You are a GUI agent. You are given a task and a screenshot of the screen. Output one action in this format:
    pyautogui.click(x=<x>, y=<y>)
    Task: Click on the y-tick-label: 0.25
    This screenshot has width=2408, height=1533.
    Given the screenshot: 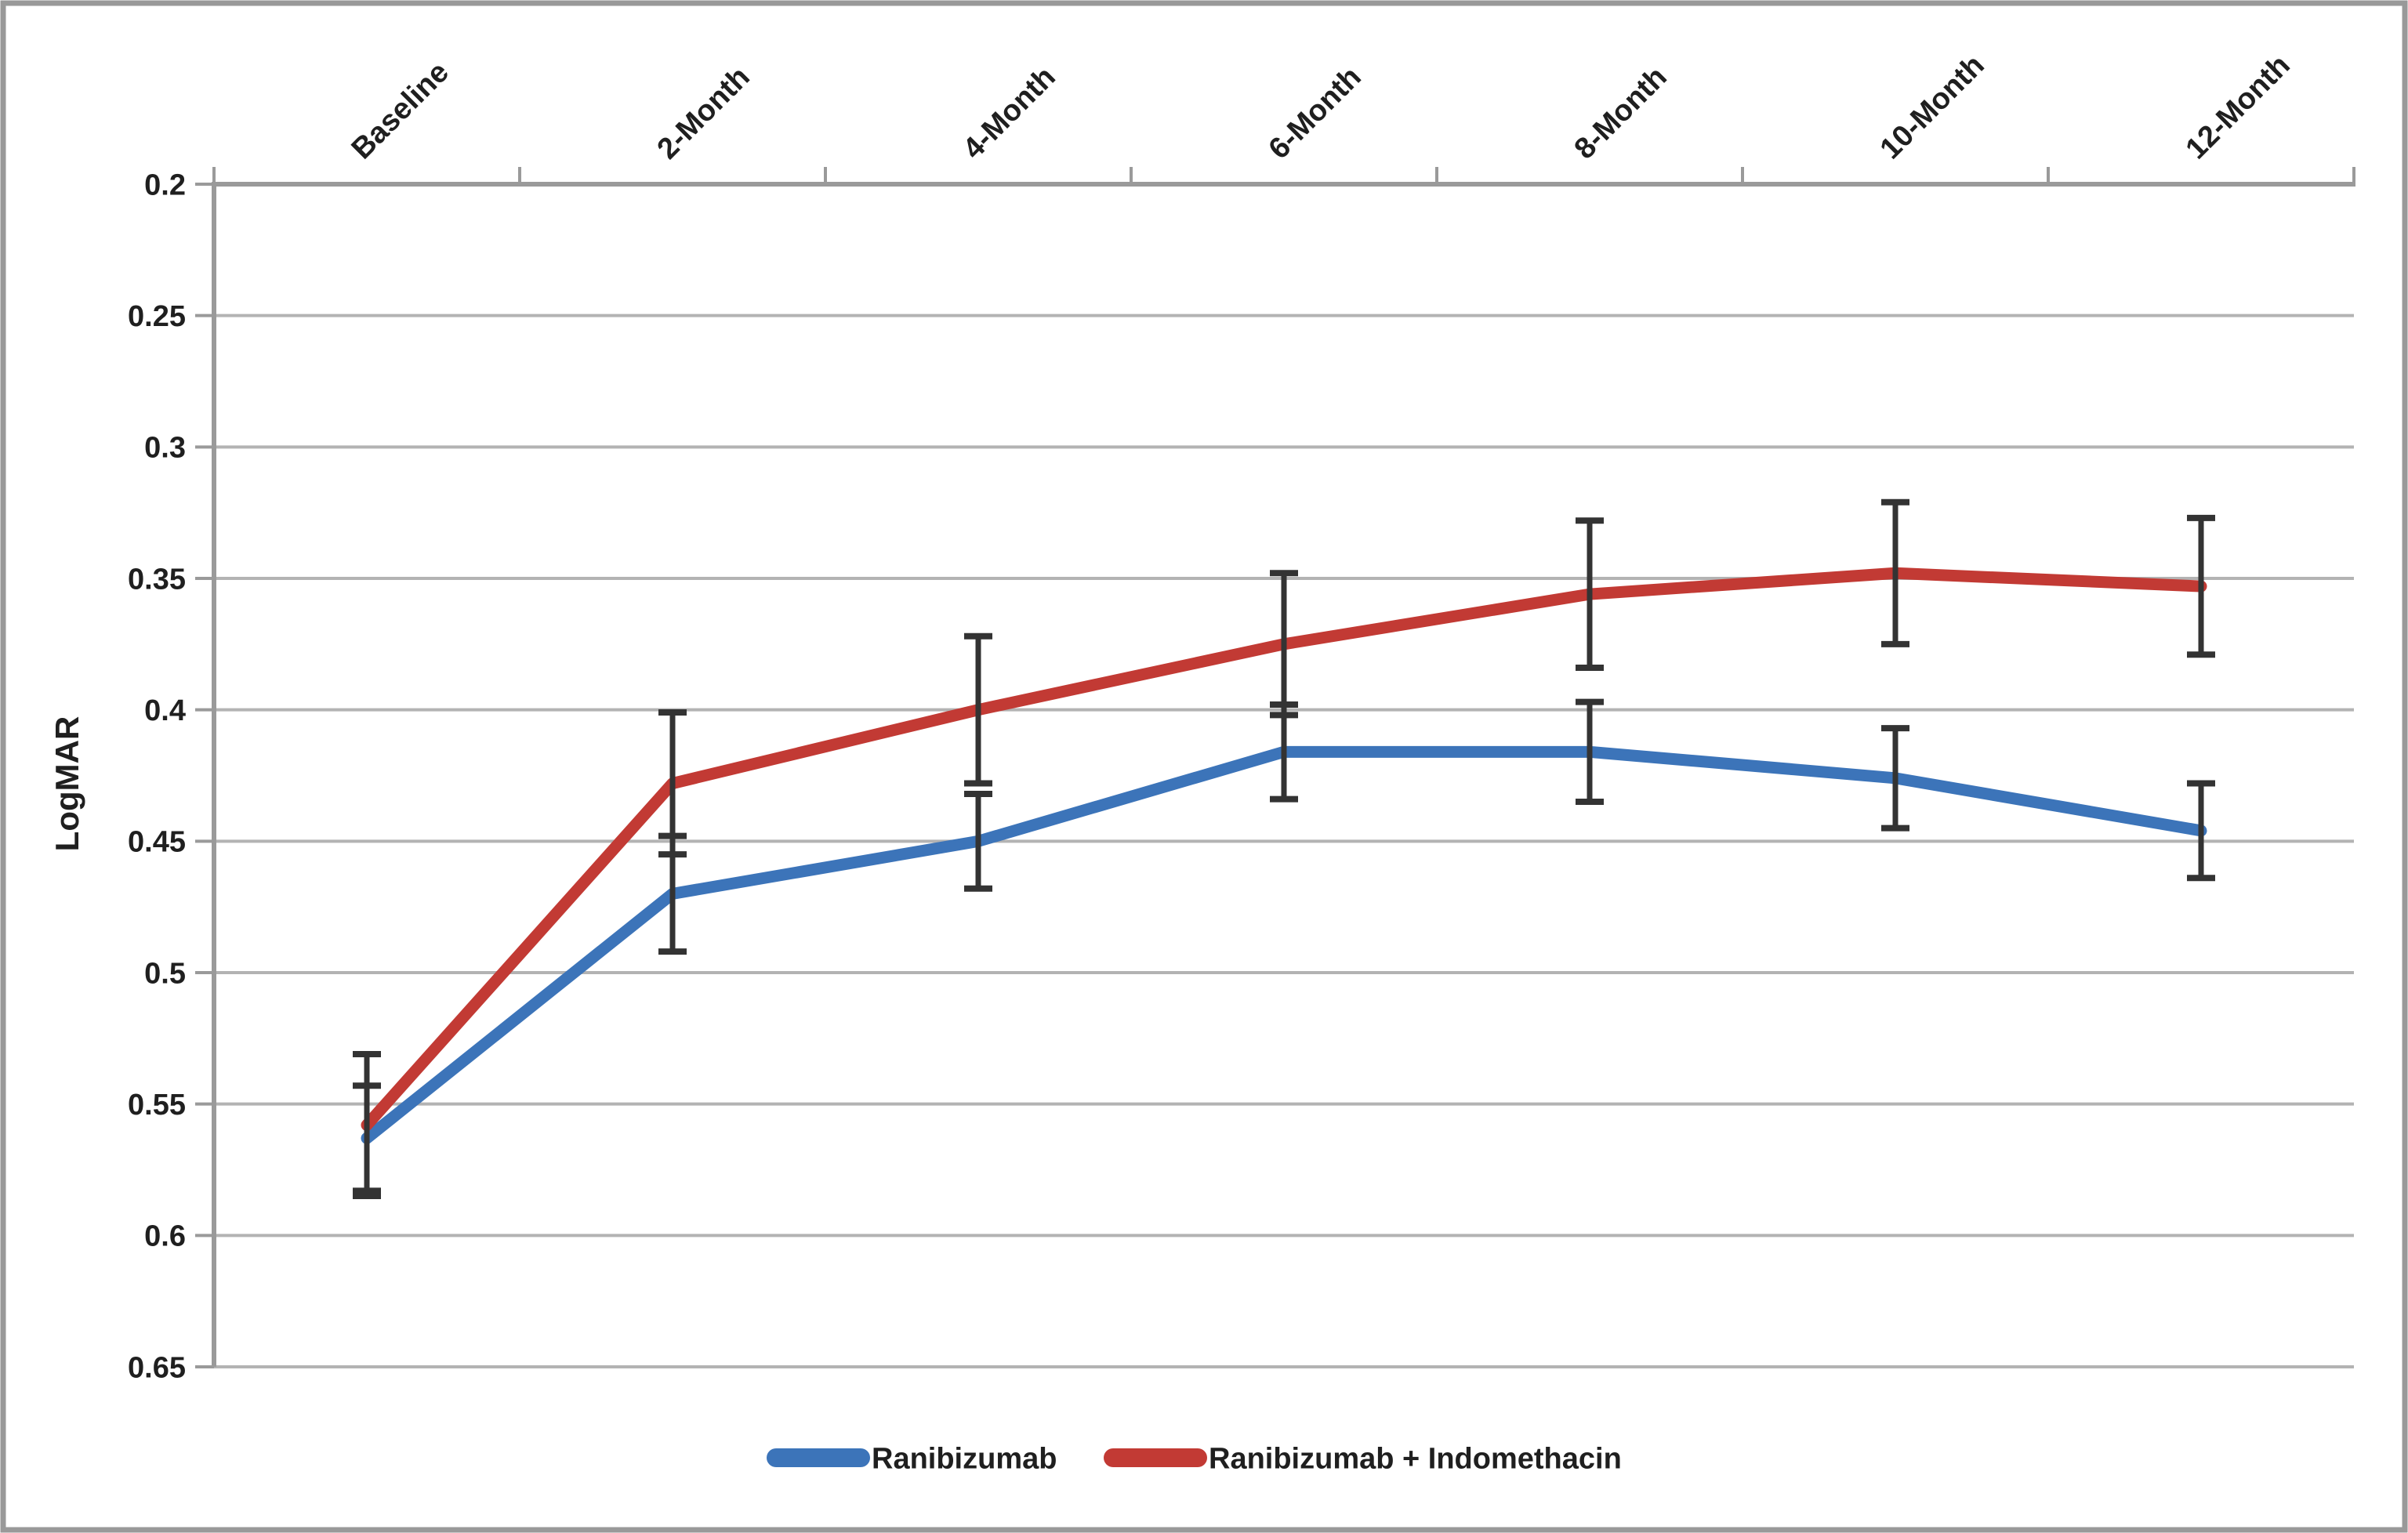 What is the action you would take?
    pyautogui.click(x=157, y=316)
    